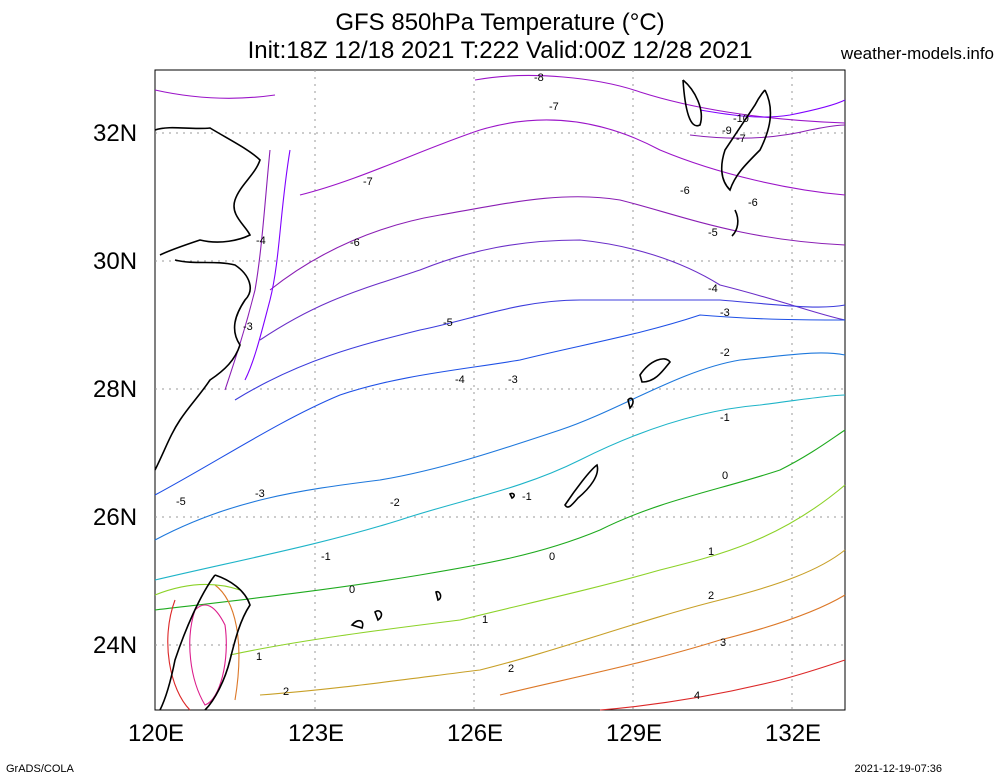  What do you see at coordinates (735, 223) in the screenshot?
I see `tanegashima` at bounding box center [735, 223].